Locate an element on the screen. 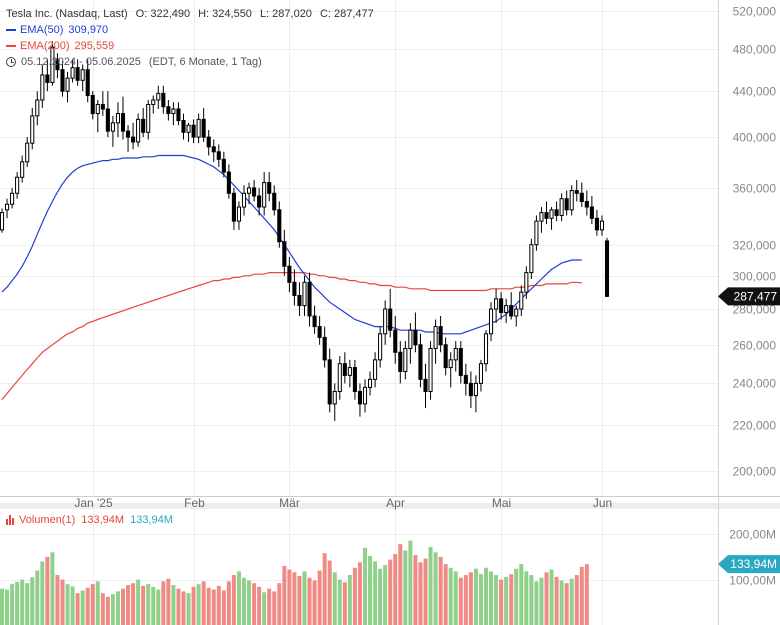  price-tick-label: 260,000 is located at coordinates (755, 346).